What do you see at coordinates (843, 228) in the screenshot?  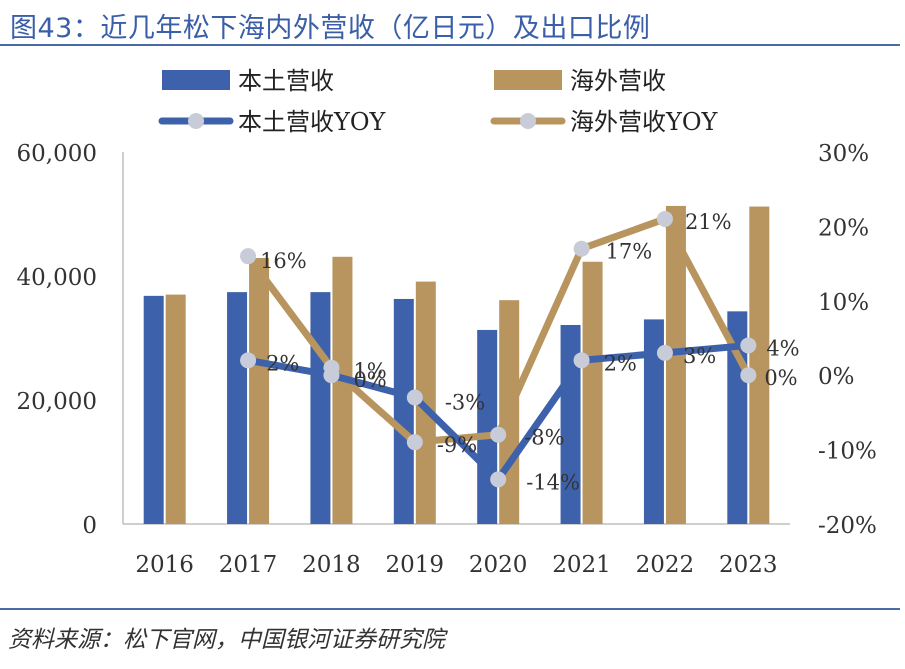 I see `right-axis-tick-label: 20%` at bounding box center [843, 228].